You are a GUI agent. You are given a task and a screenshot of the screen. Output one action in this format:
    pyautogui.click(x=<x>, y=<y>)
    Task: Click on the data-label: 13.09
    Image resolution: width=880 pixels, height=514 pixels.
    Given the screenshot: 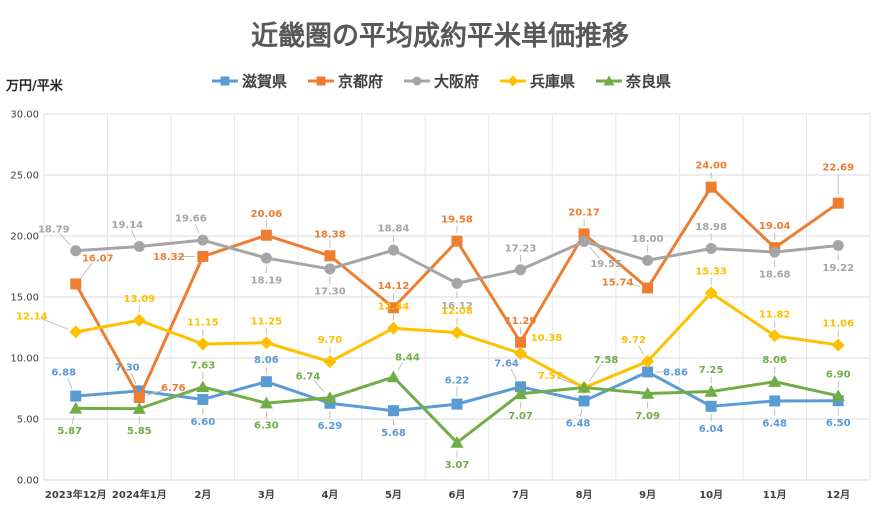 What is the action you would take?
    pyautogui.click(x=139, y=299)
    